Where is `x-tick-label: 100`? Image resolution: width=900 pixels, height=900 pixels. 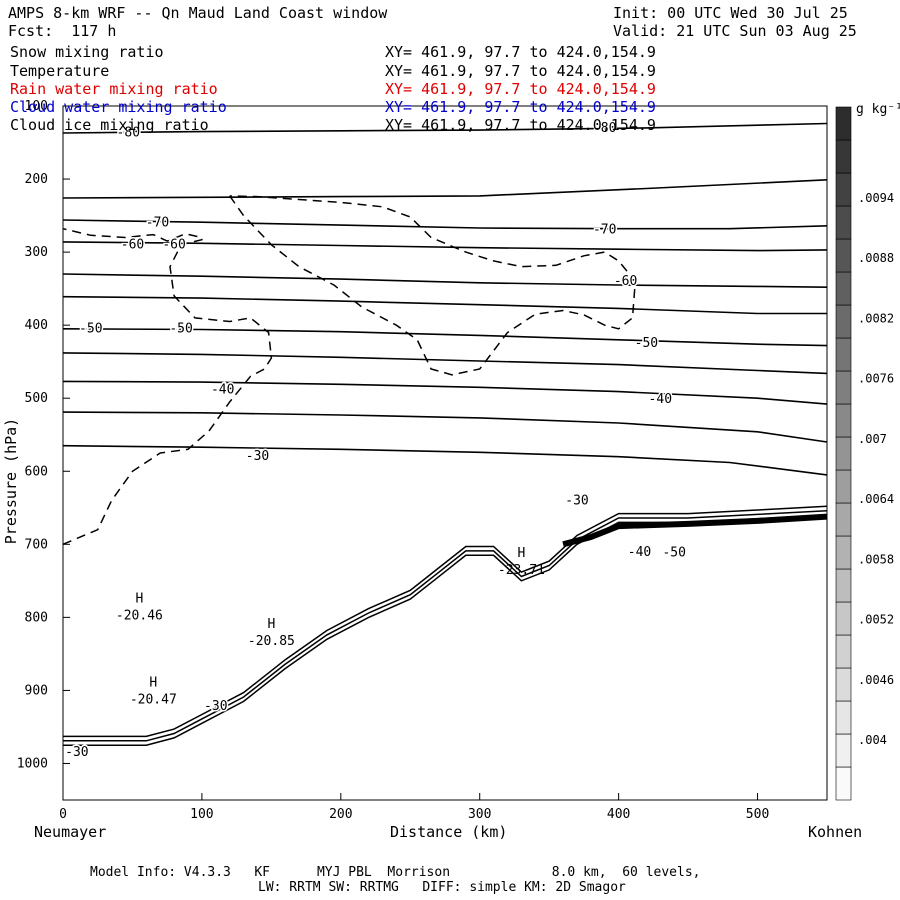
x-tick-label: 100 is located at coordinates (201, 814).